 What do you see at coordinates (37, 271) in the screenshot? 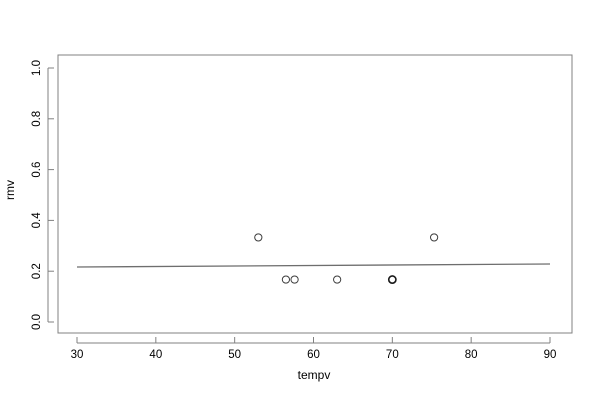
I see `y-tick-label: 0.2` at bounding box center [37, 271].